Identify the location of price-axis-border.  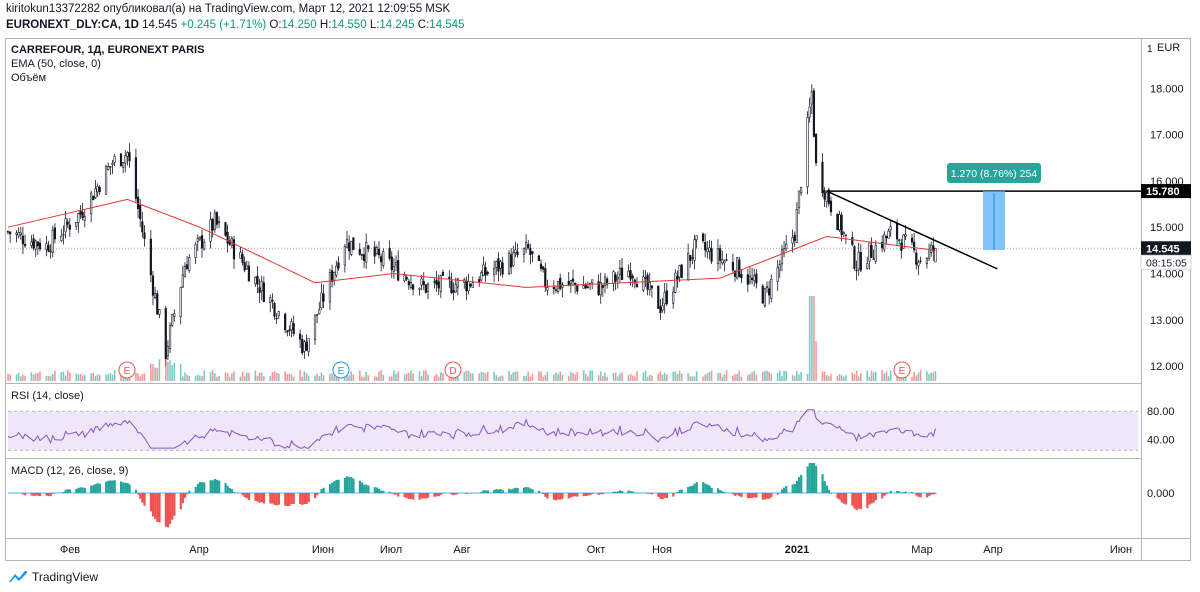
(1141, 299).